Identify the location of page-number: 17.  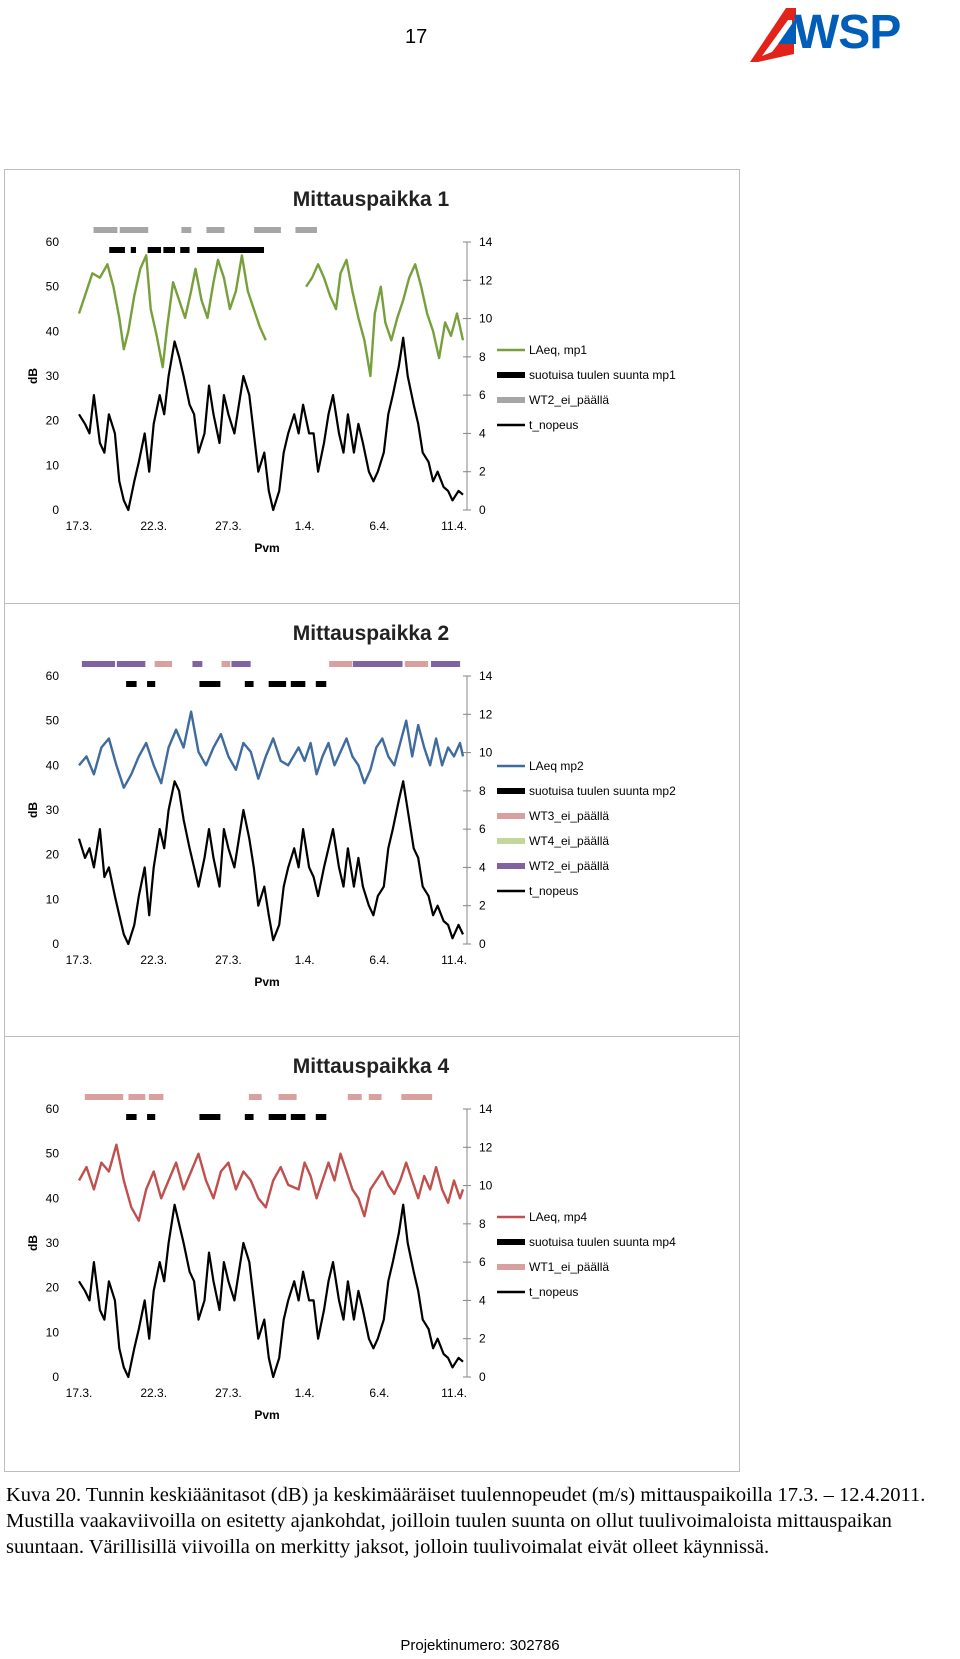
(416, 37).